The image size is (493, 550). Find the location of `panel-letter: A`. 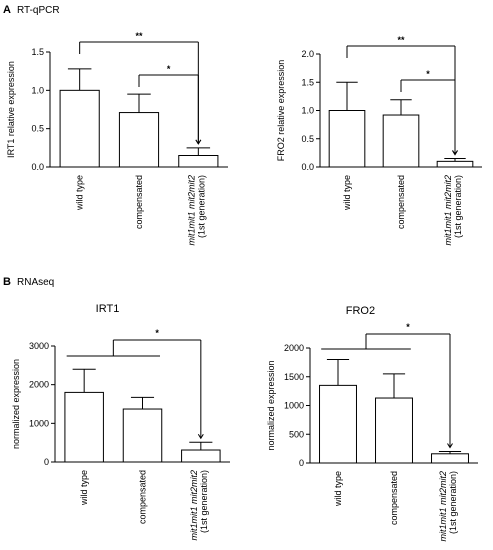

panel-letter: A is located at coordinates (7, 10).